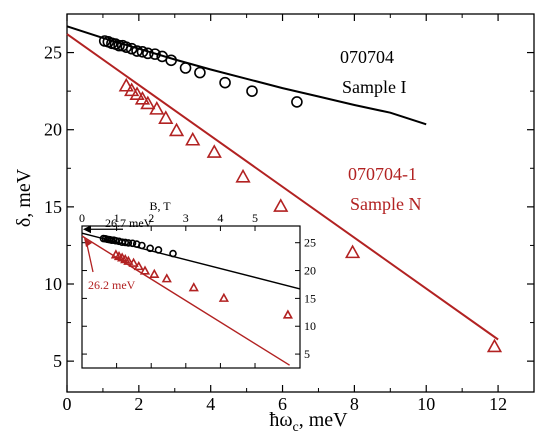  Describe the element at coordinates (138, 404) in the screenshot. I see `x-tick-label: 2` at that location.